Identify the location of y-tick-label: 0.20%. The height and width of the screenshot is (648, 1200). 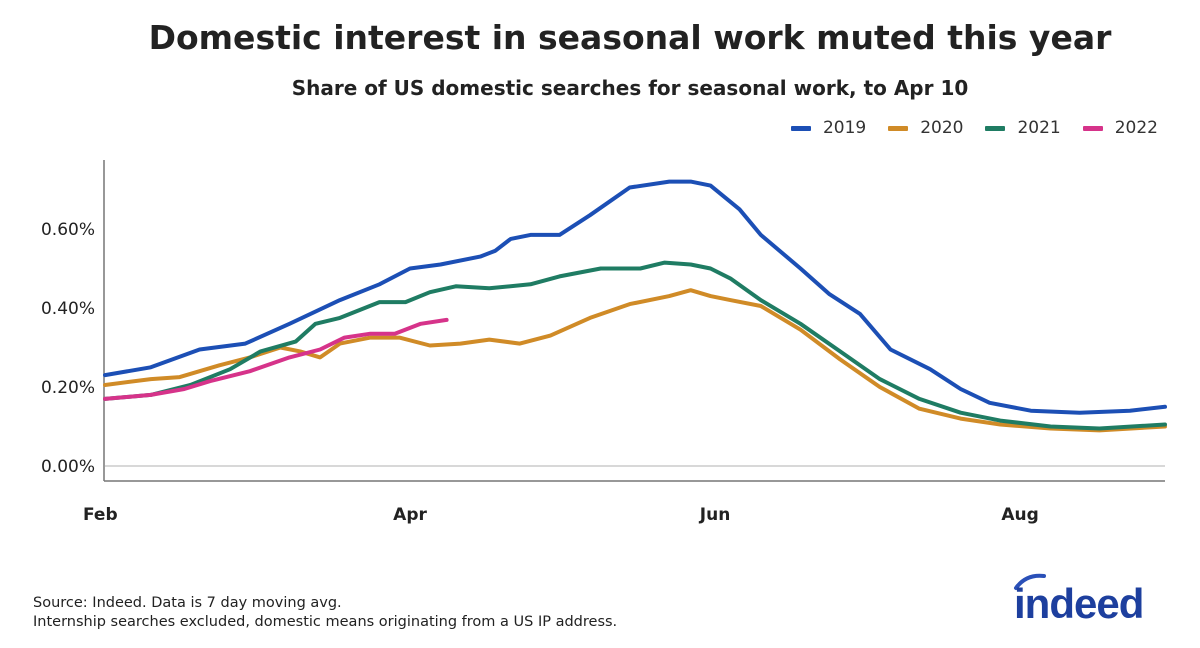
(68, 388).